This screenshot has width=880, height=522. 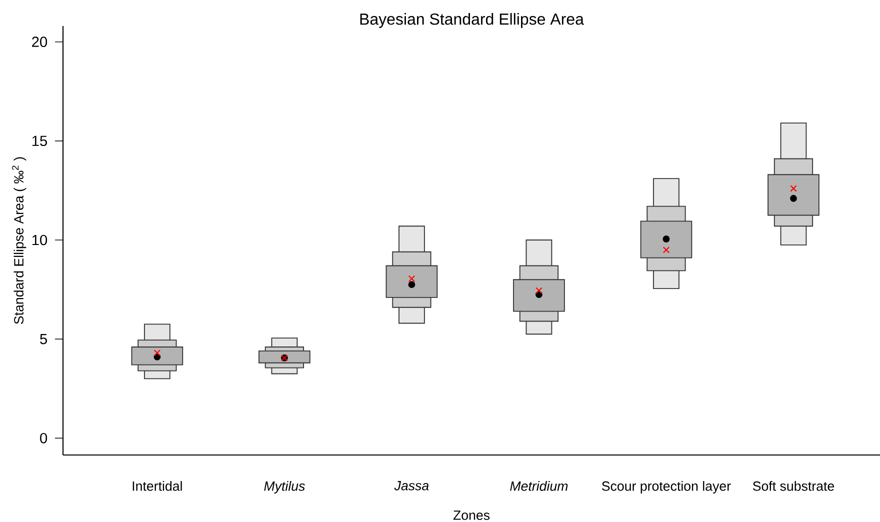 I want to click on y-tick-label: 20, so click(x=40, y=42).